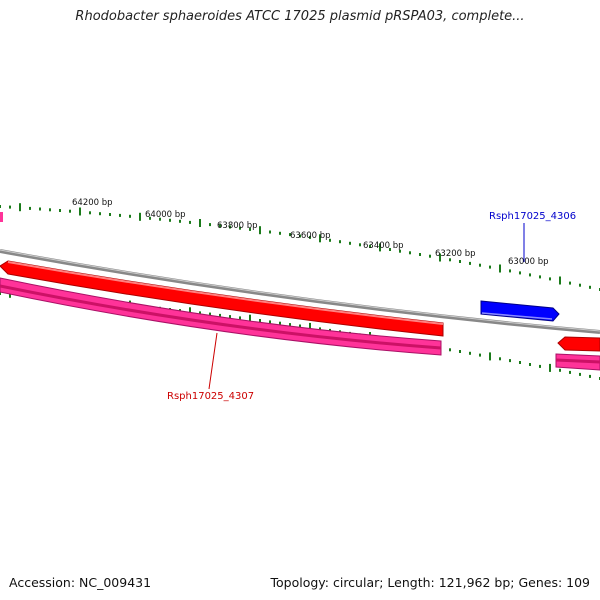 The image size is (600, 600). I want to click on ruler-label: 63000 bp, so click(528, 262).